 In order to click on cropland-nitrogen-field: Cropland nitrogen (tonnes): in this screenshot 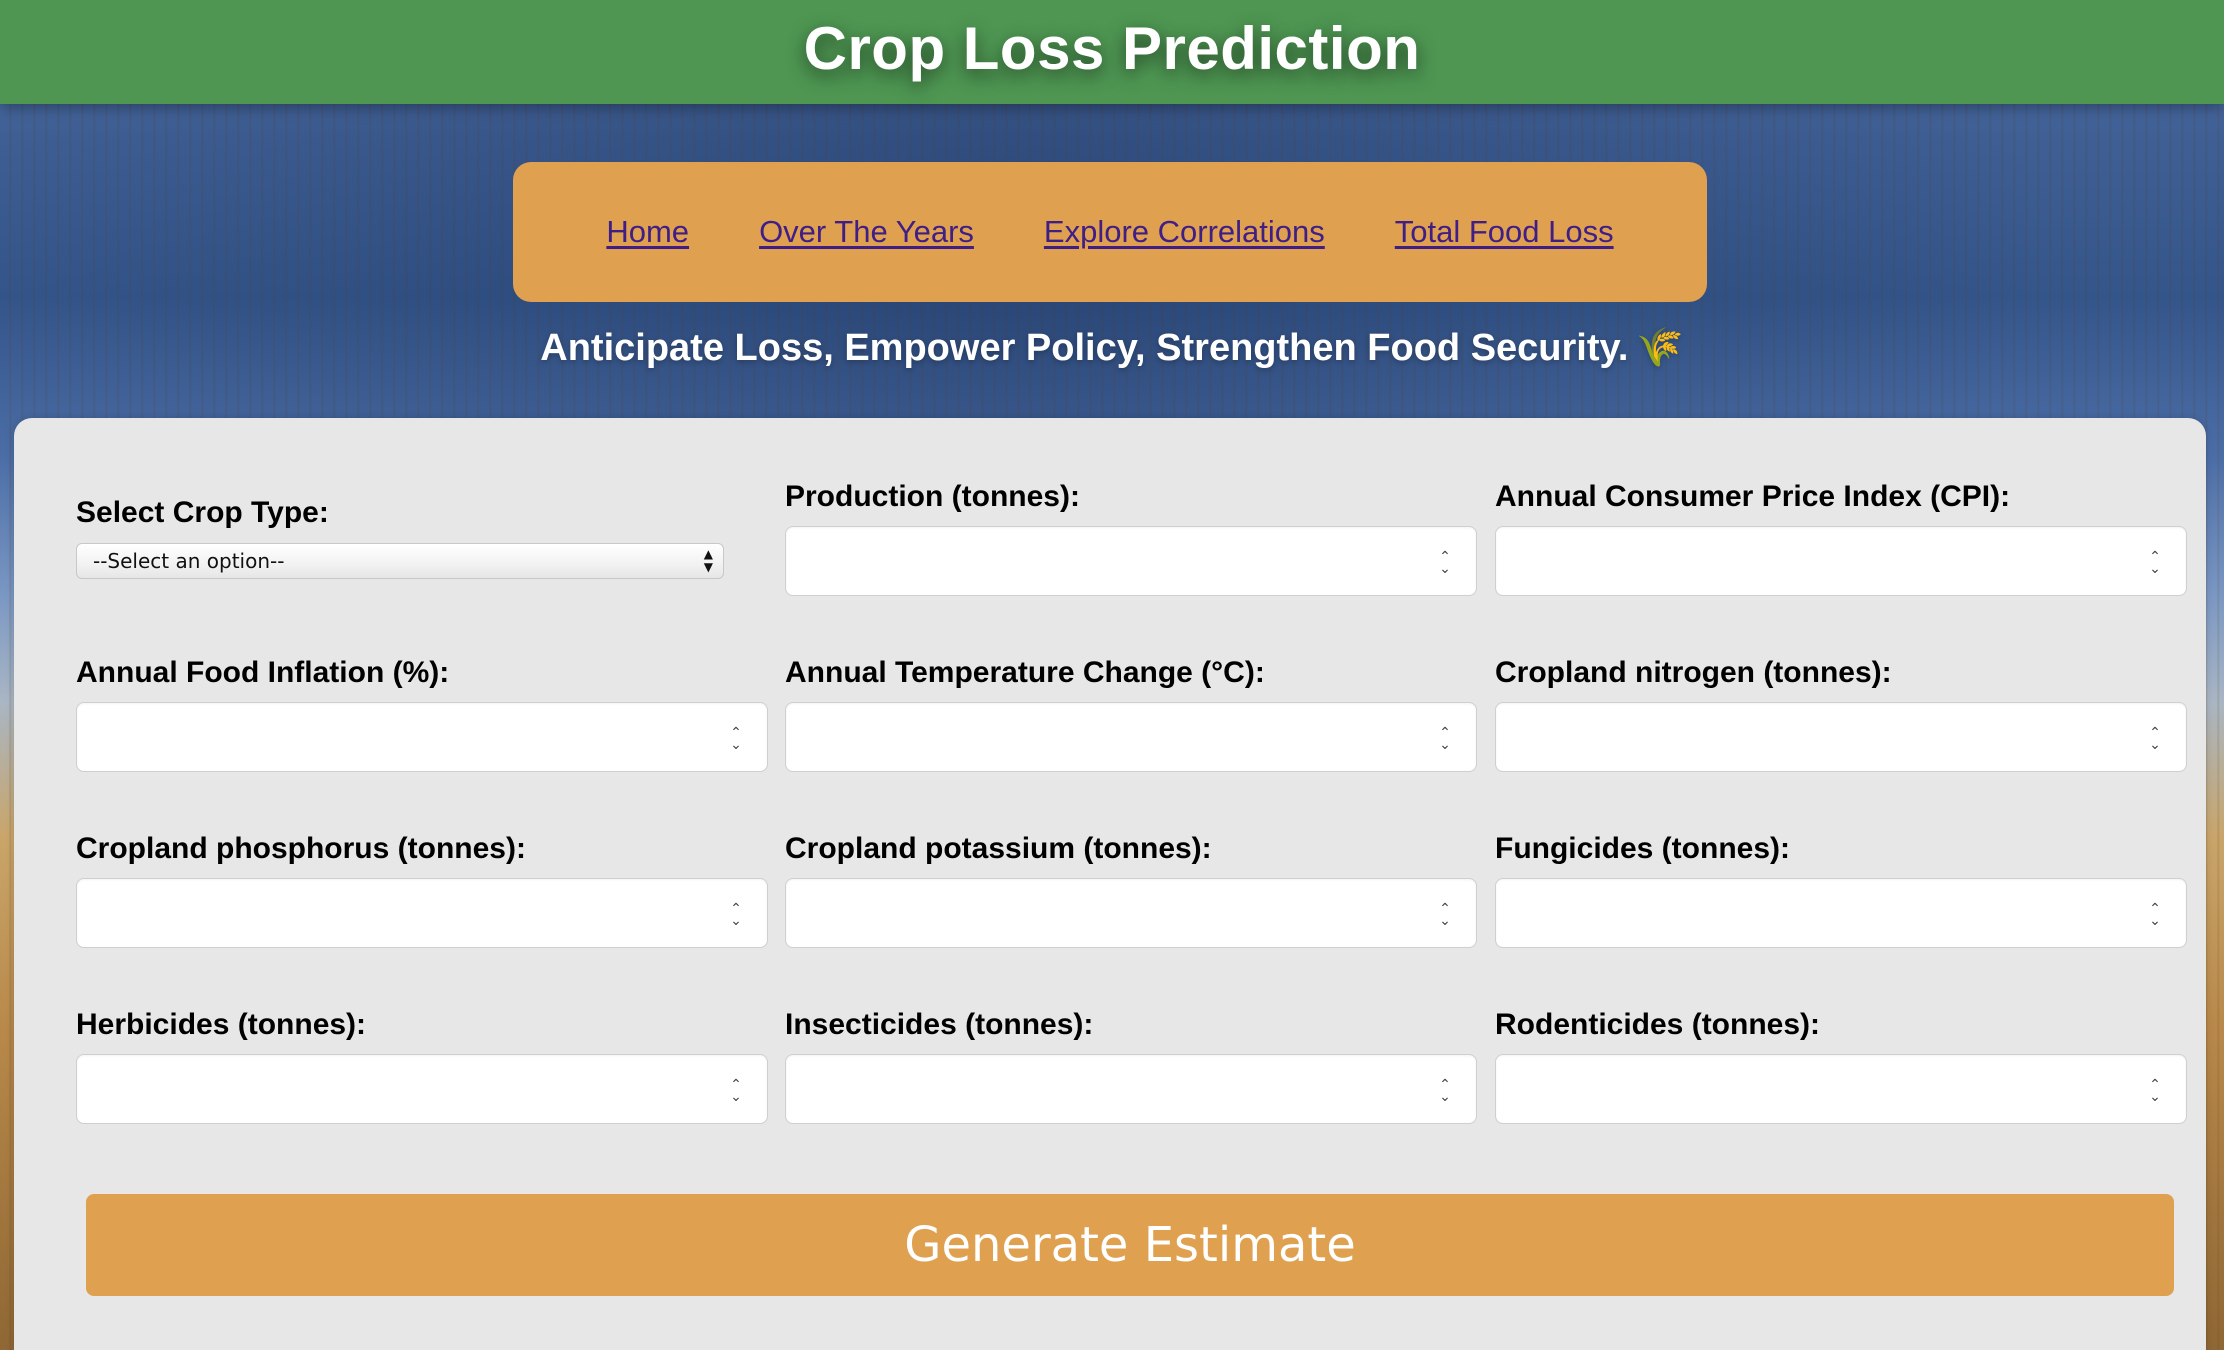, I will do `click(1693, 673)`.